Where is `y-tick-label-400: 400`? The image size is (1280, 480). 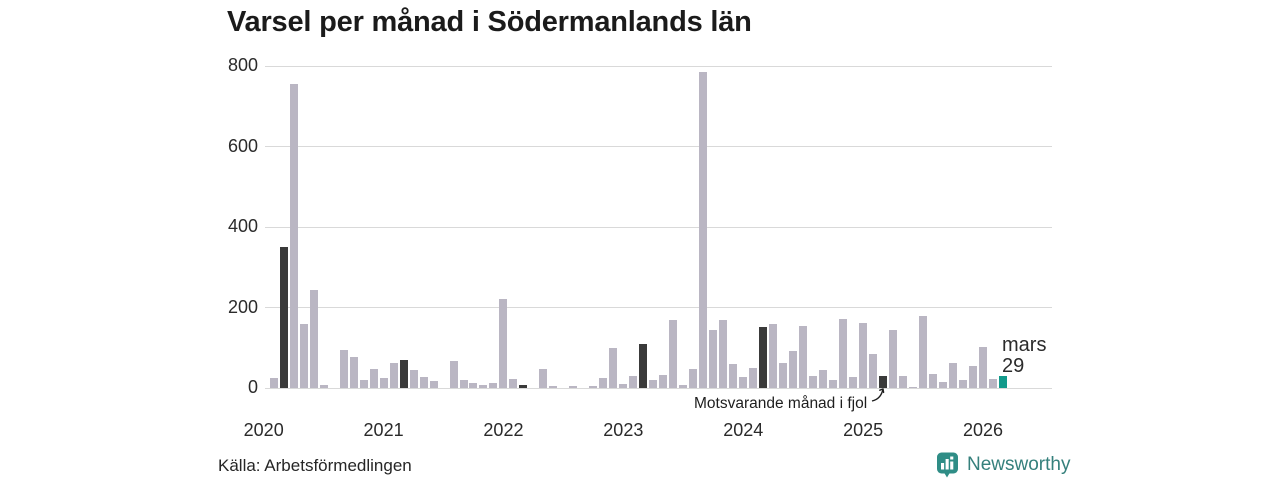 y-tick-label-400: 400 is located at coordinates (242, 226).